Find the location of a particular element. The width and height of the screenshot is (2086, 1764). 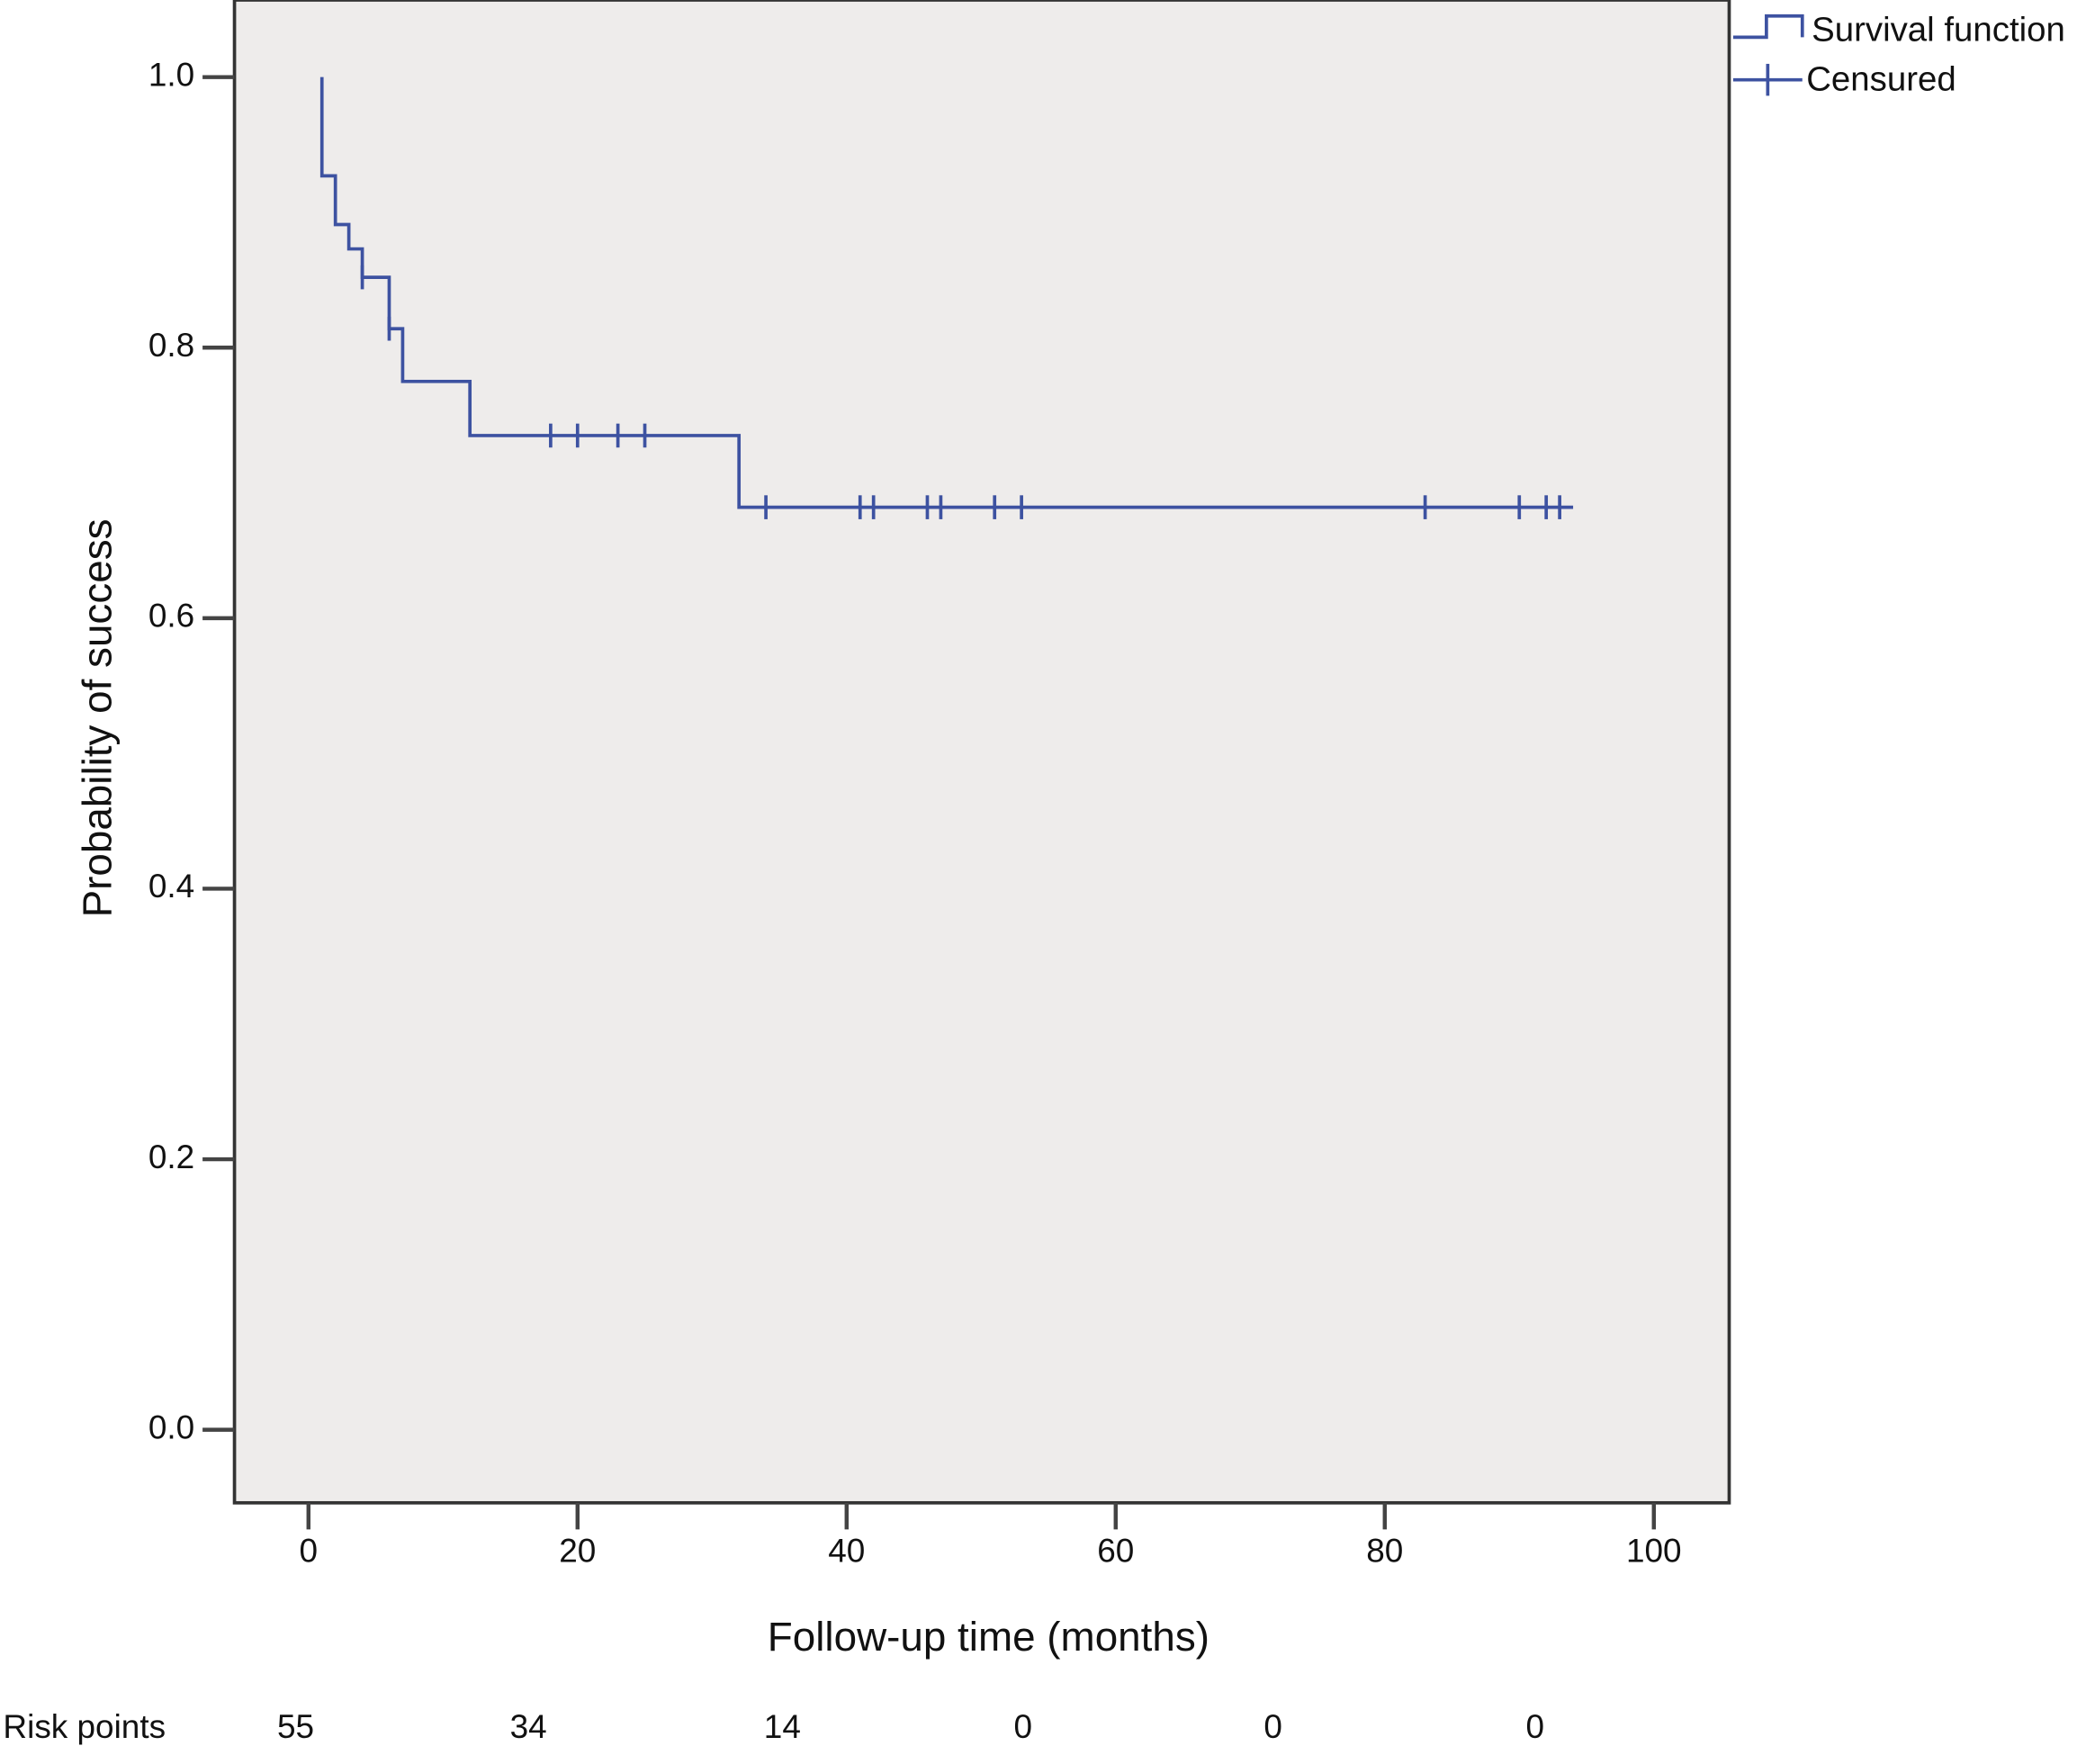

y-tick-label: 0.8 is located at coordinates (171, 346).